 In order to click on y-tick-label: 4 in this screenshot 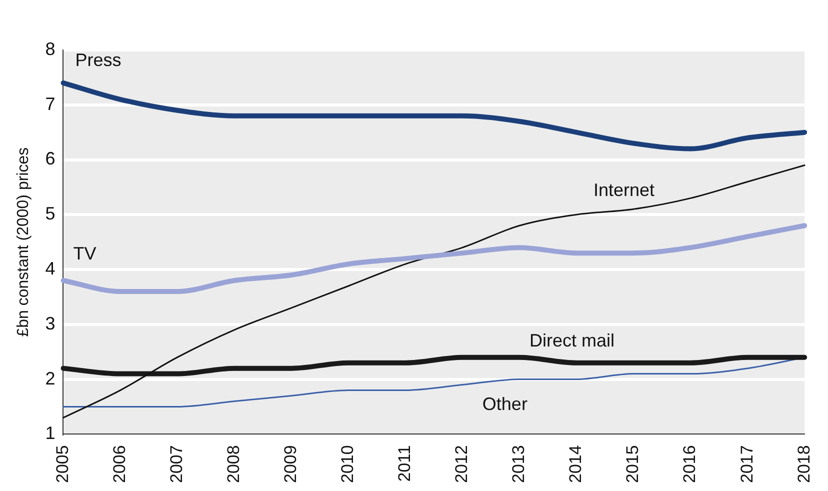, I will do `click(50, 268)`.